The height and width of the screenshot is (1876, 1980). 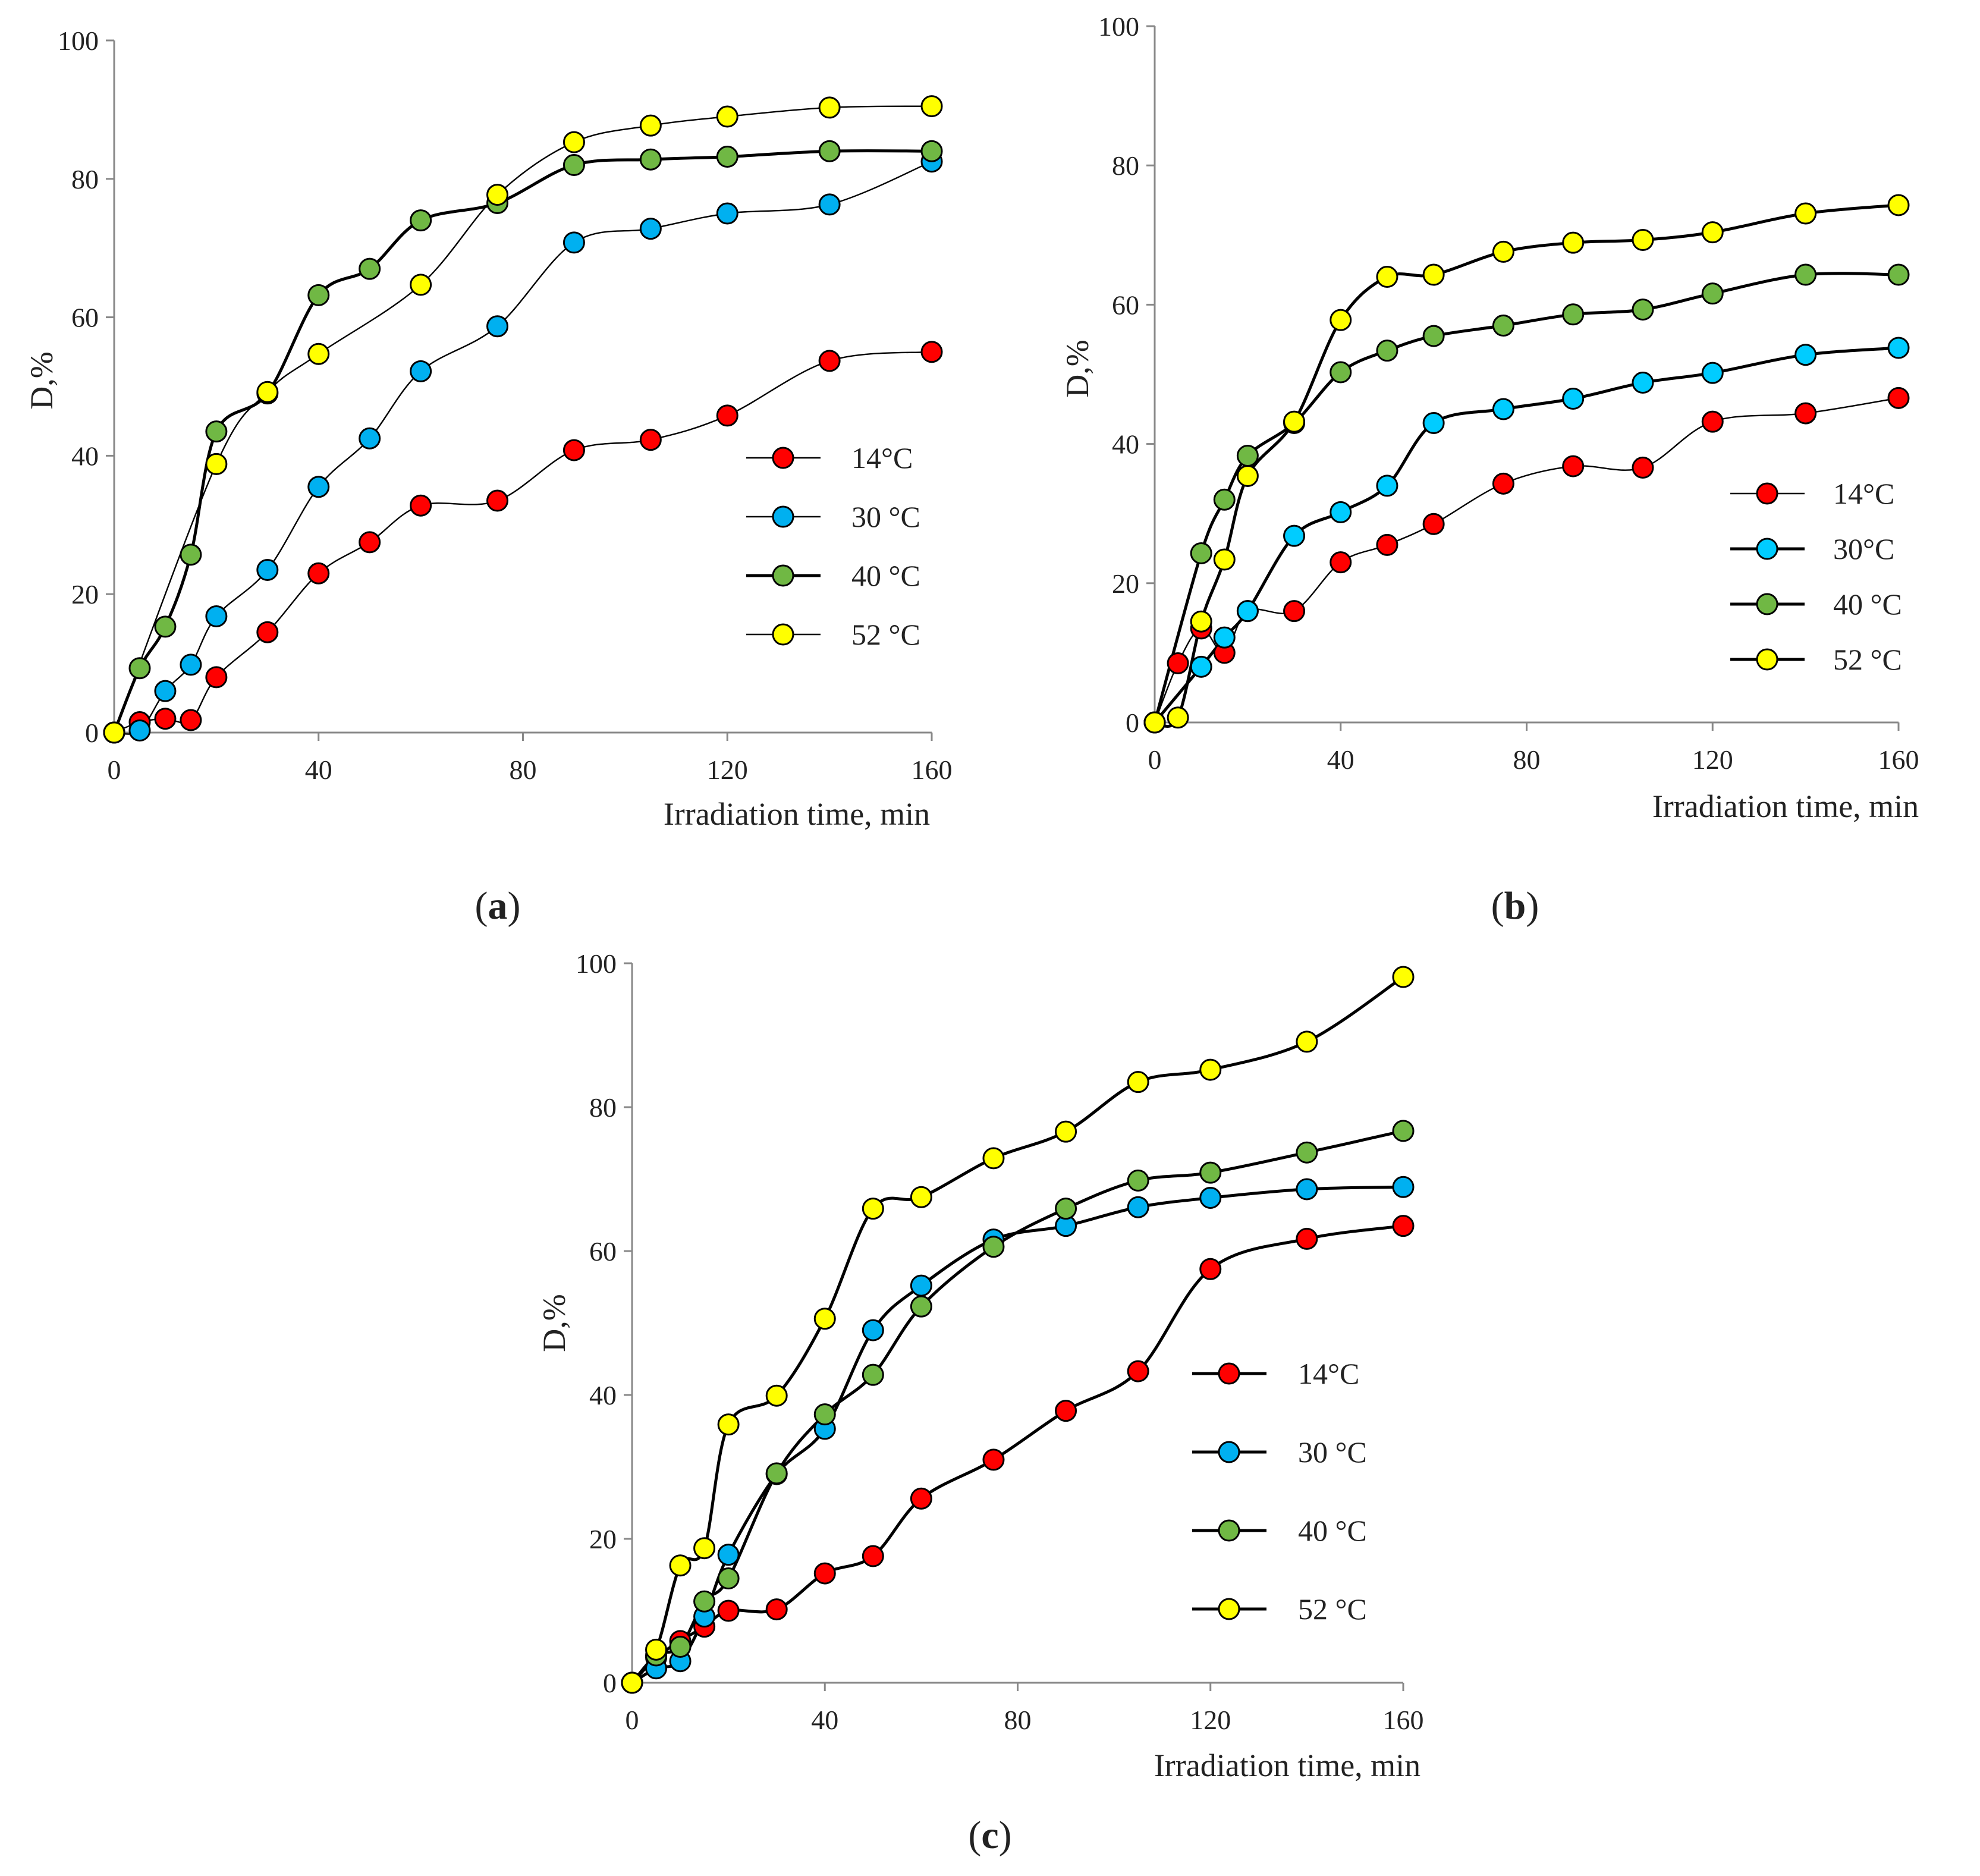 I want to click on series-line-c-30C, so click(x=1017, y=1435).